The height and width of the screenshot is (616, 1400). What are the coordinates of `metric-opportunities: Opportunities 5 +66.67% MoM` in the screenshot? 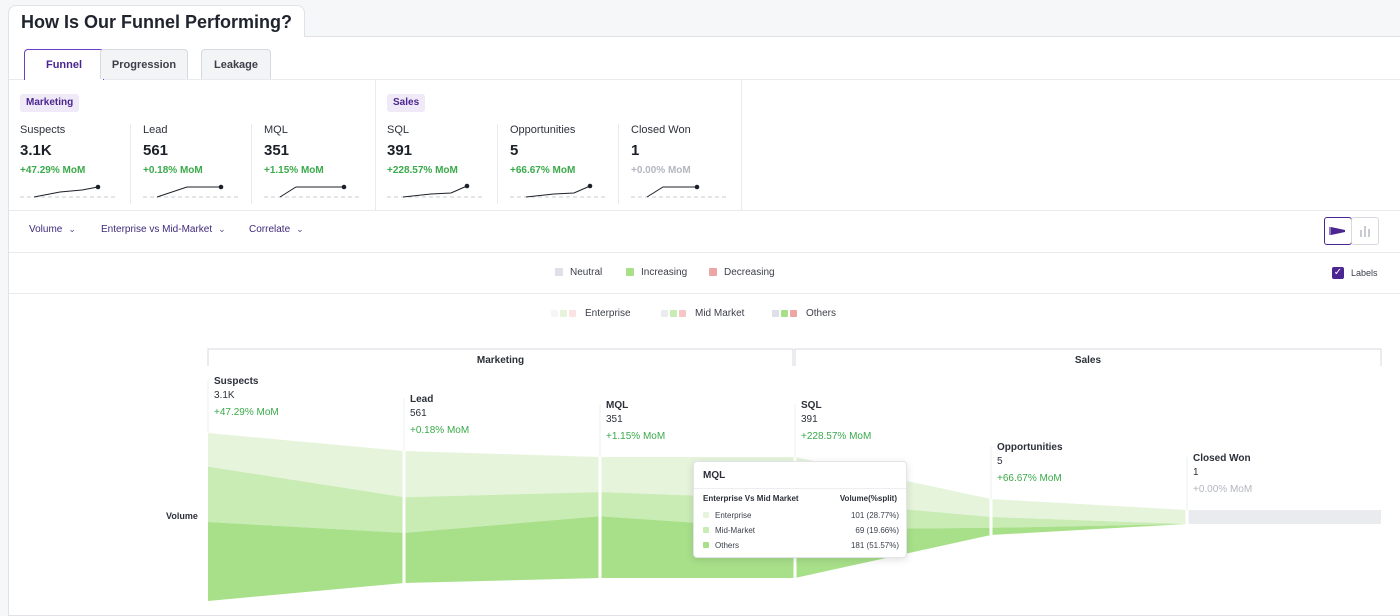 It's located at (557, 164).